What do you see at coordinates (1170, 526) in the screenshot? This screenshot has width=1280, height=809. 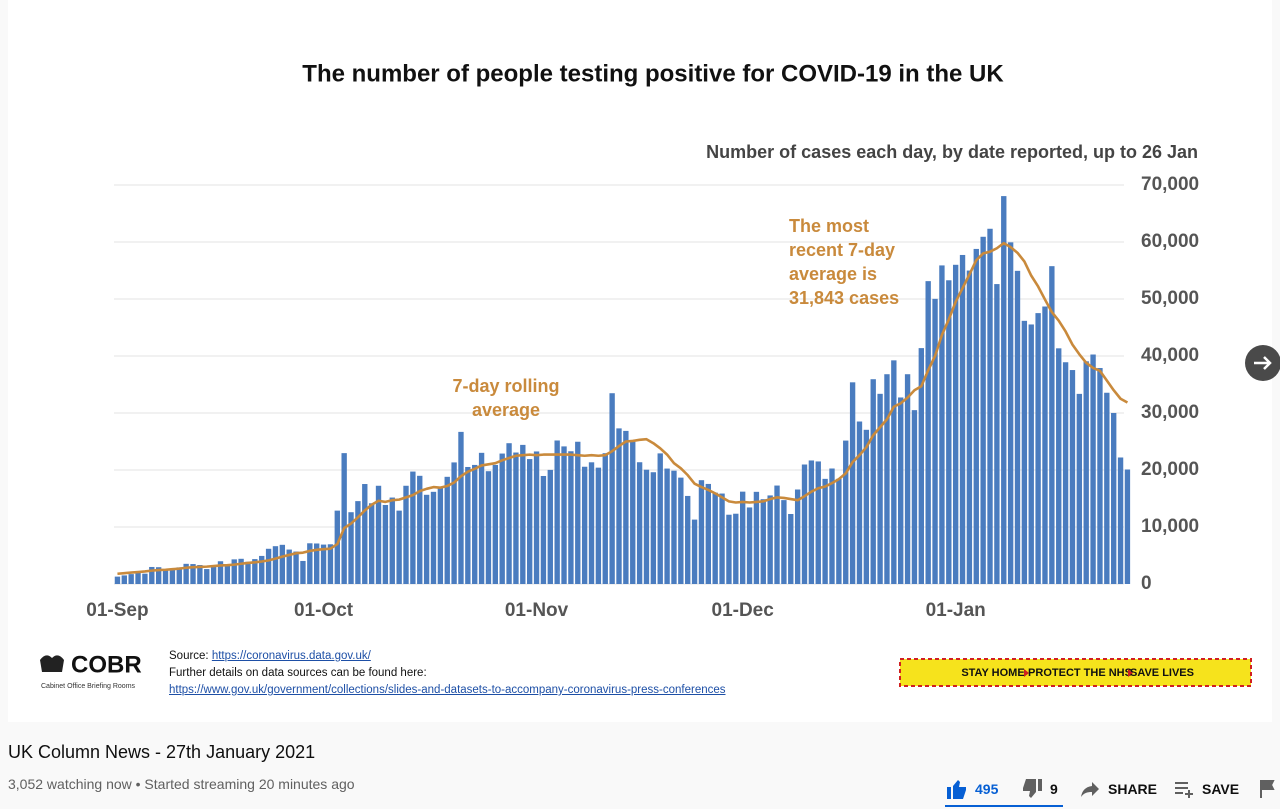 I see `y-tick-label: 10,000` at bounding box center [1170, 526].